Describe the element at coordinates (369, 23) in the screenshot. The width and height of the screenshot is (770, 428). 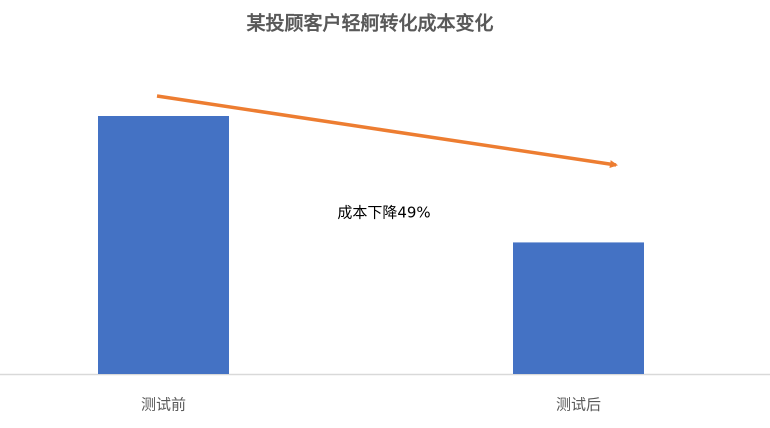
I see `chart-title: 某投顾客户轻舸转化成本变化` at that location.